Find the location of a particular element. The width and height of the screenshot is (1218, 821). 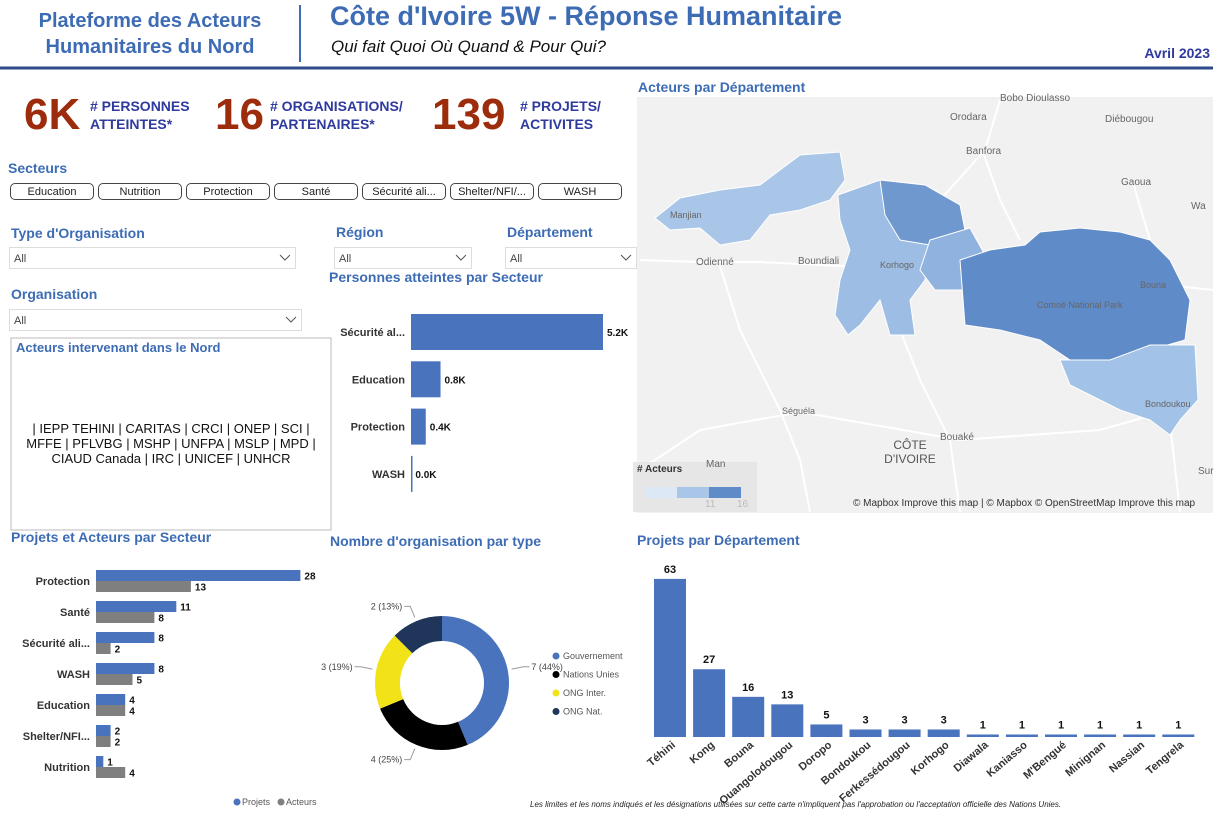

data-label: 7 (44%) is located at coordinates (547, 667).